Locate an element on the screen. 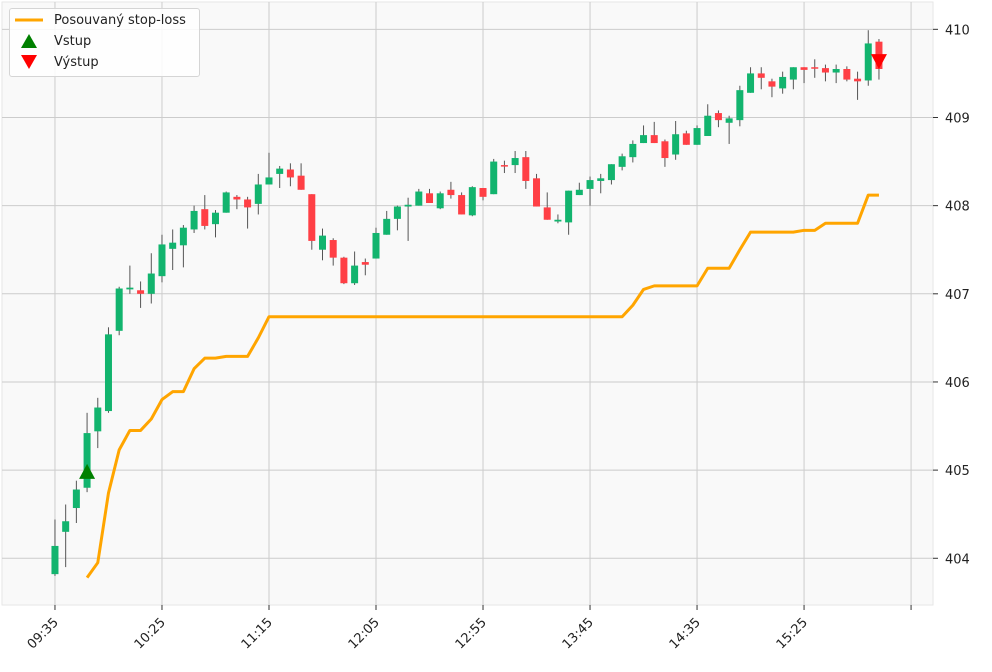 The height and width of the screenshot is (672, 992). legend-item-exit: Výstup is located at coordinates (104, 62).